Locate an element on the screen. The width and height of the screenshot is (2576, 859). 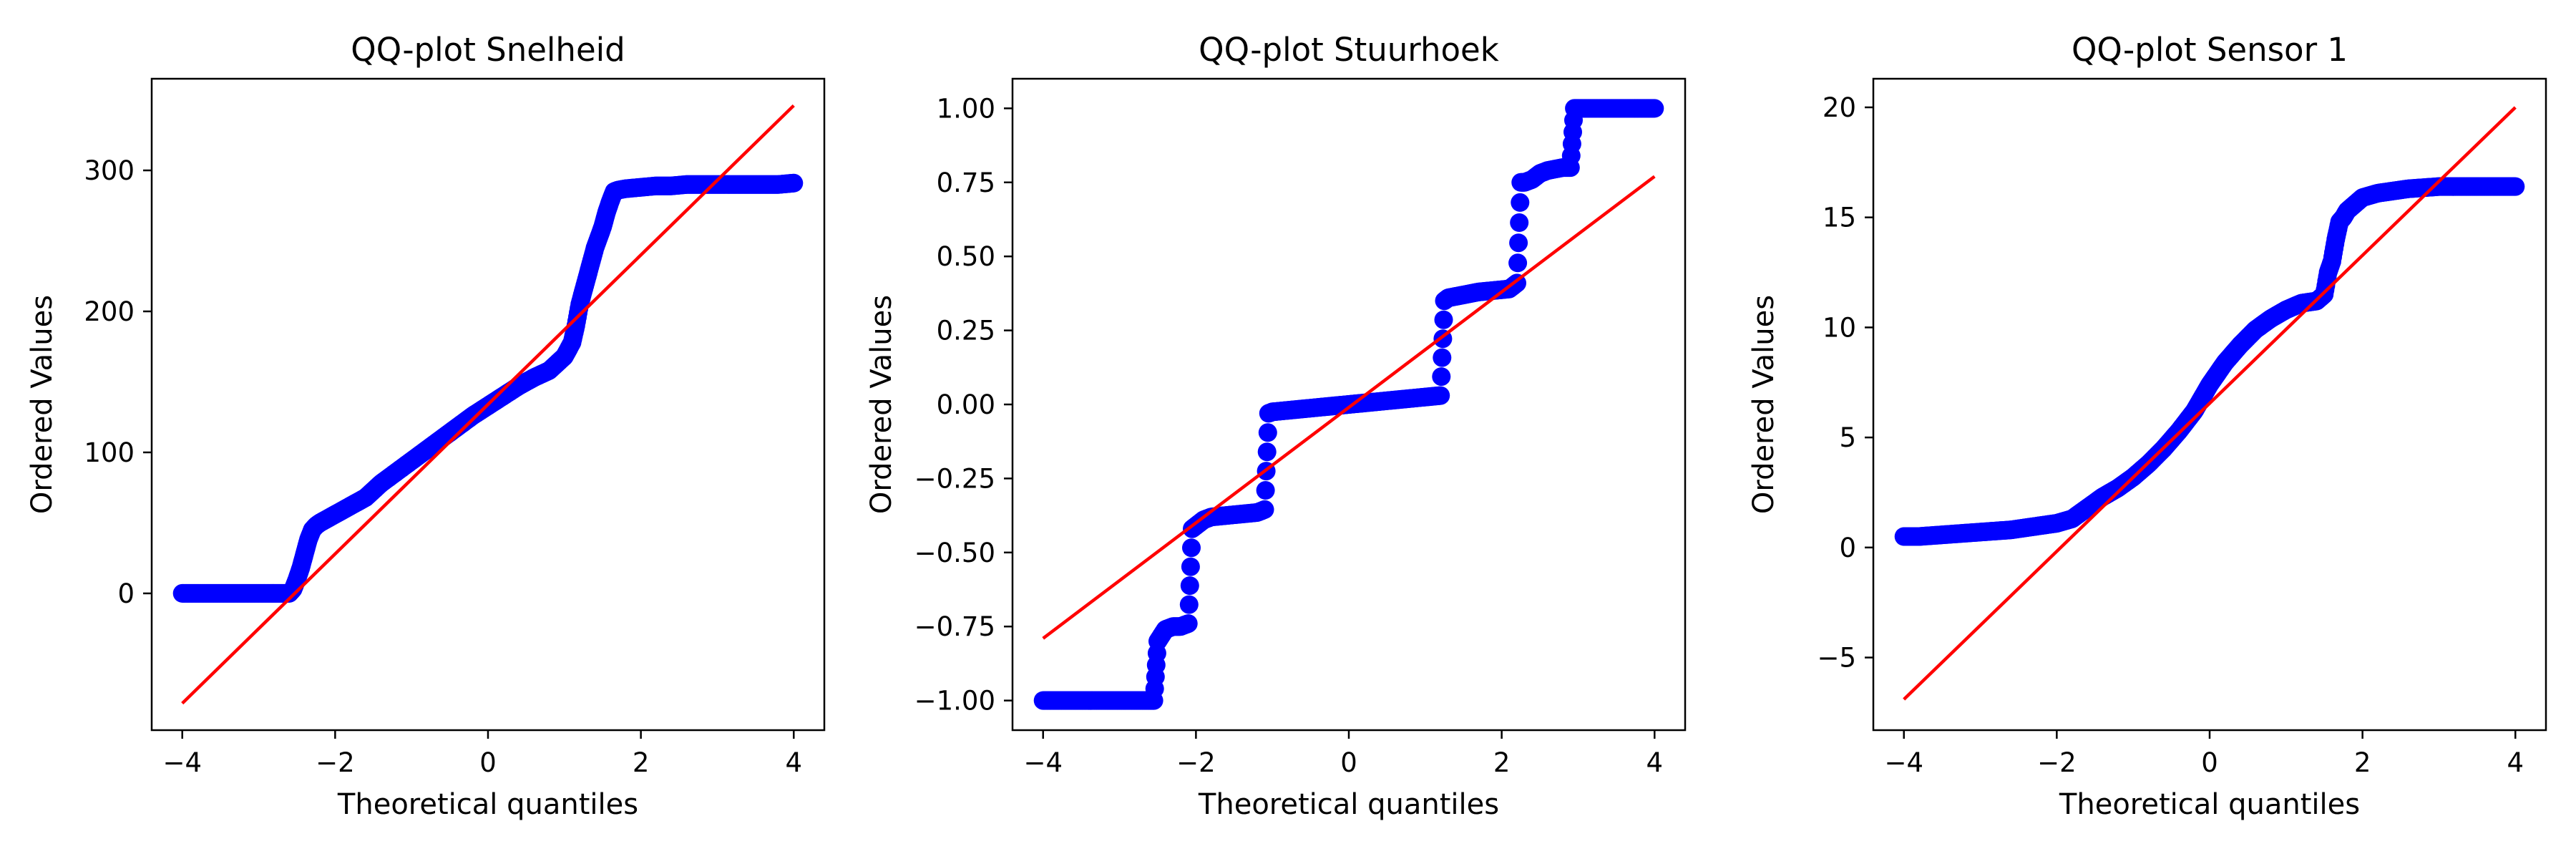
y-tick-label: 15 is located at coordinates (1839, 218).